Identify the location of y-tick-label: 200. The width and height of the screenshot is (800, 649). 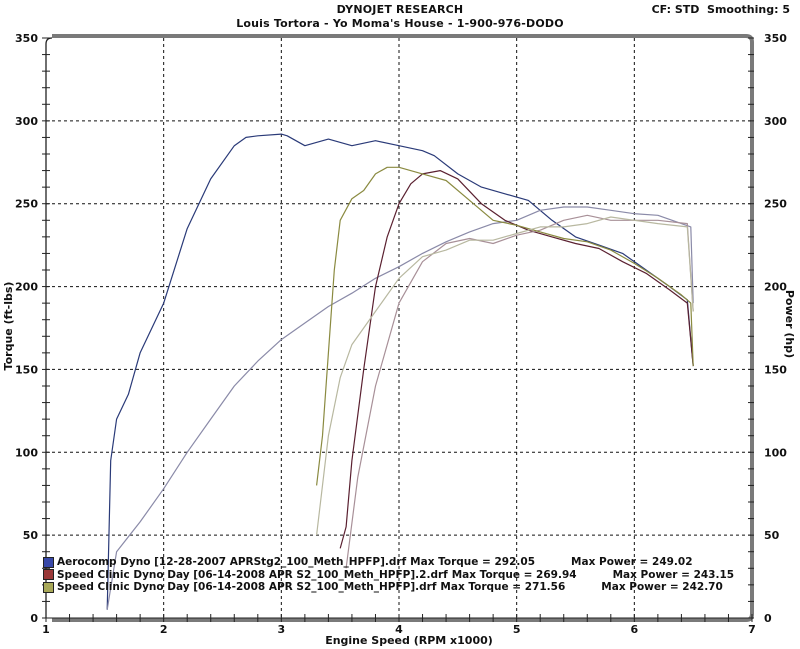
(26, 287).